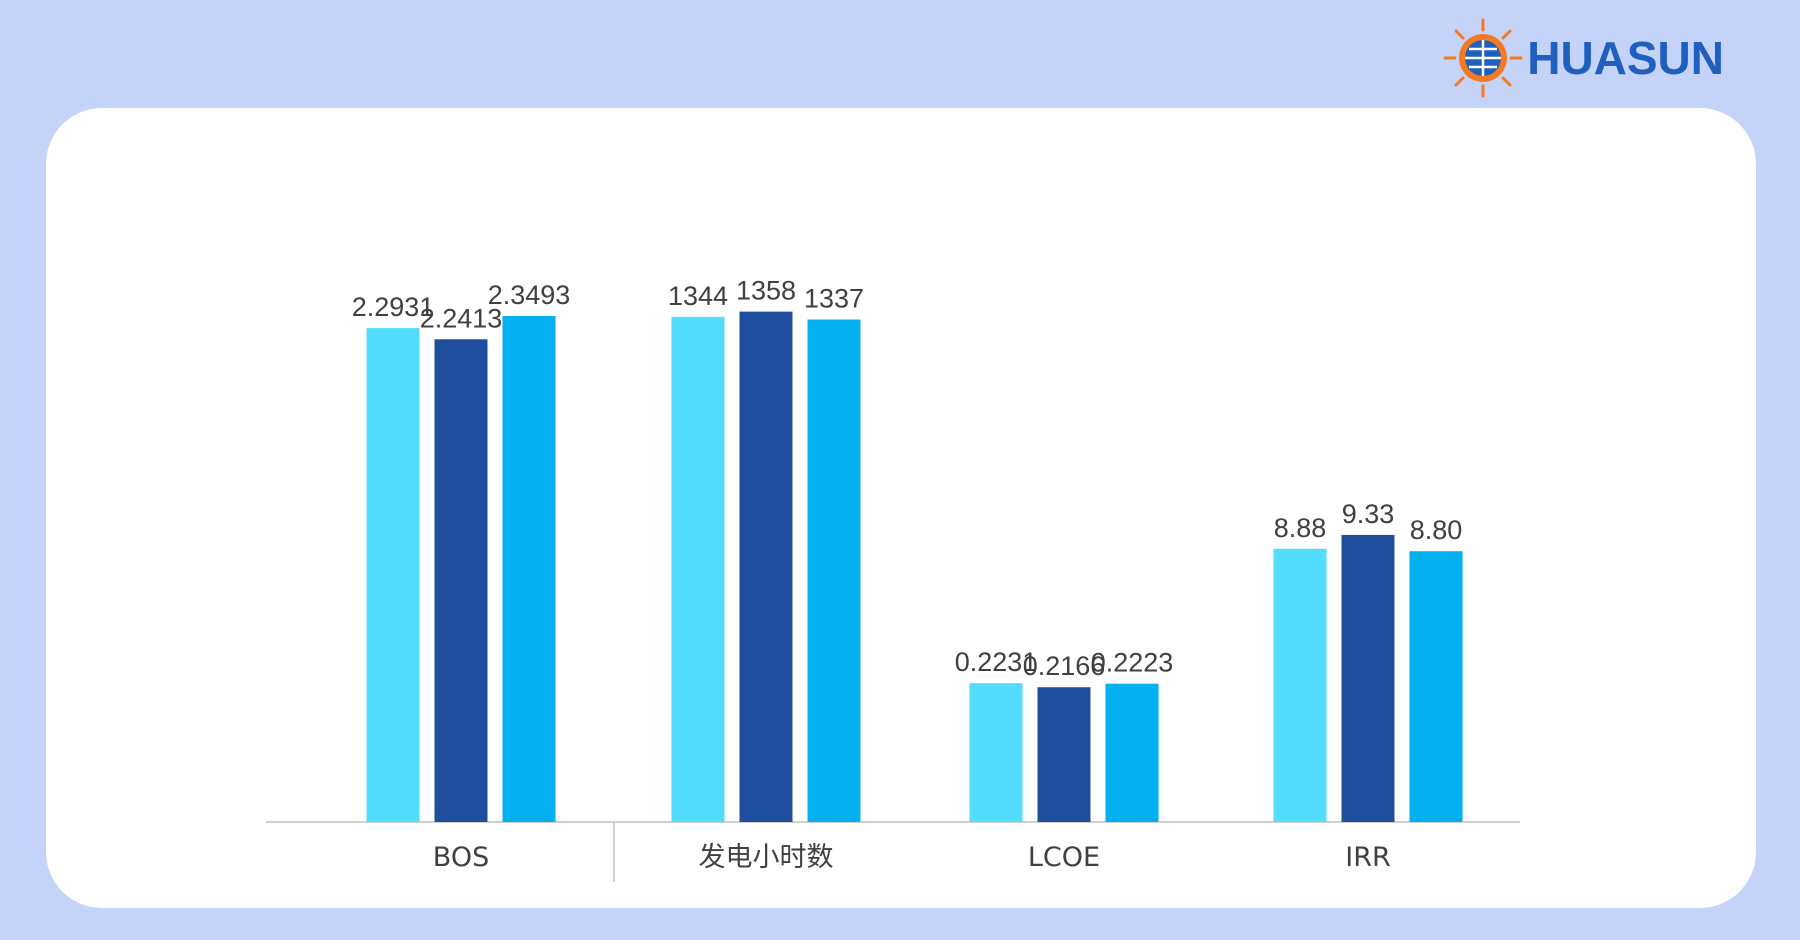  Describe the element at coordinates (1367, 857) in the screenshot. I see `category-label-3: IRR` at that location.